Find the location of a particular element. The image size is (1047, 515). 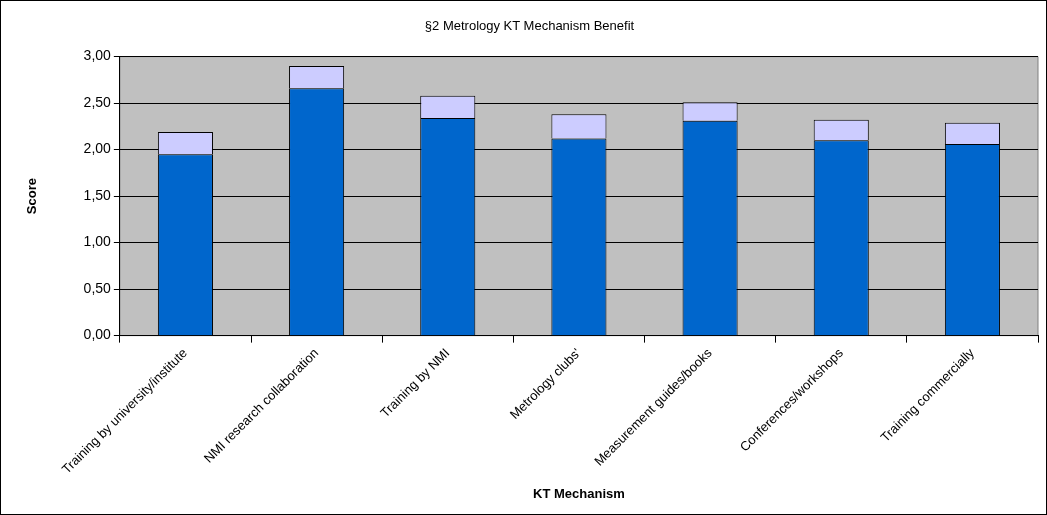

y-tick-label: 3,00 is located at coordinates (97, 55).